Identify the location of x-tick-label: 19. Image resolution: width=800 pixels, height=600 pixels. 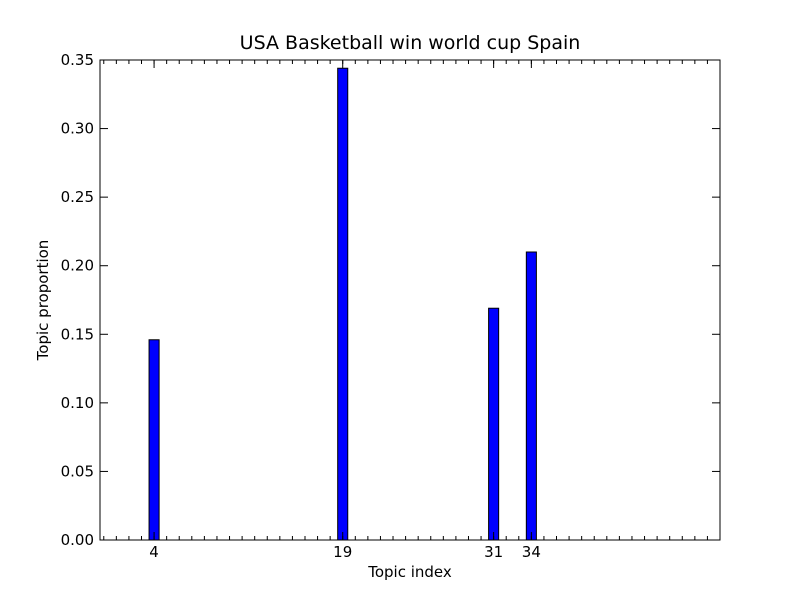
(342, 552).